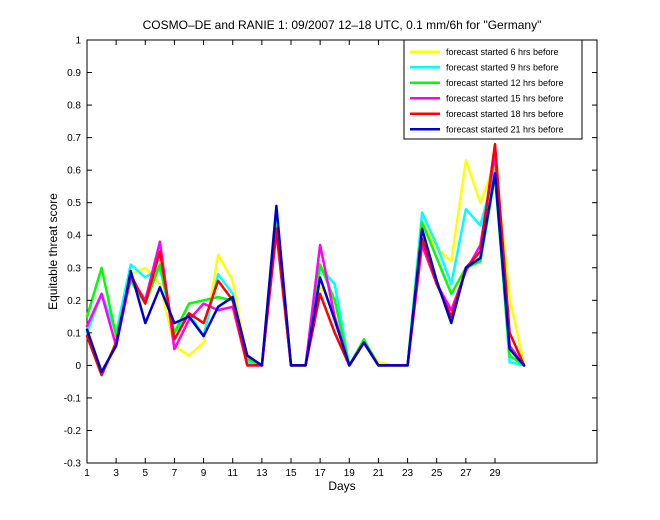 This screenshot has width=660, height=520. I want to click on x-tick-label: 7, so click(175, 473).